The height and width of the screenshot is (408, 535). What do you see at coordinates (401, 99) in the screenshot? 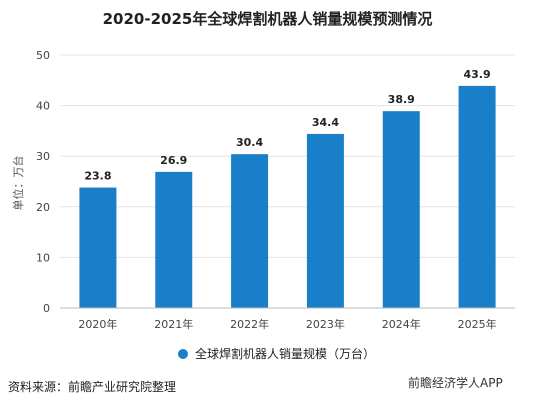
I see `data-label: 38.9` at bounding box center [401, 99].